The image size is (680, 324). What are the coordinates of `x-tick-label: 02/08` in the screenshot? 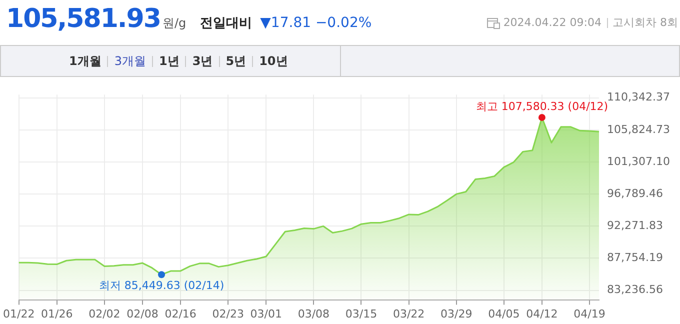 It's located at (142, 313).